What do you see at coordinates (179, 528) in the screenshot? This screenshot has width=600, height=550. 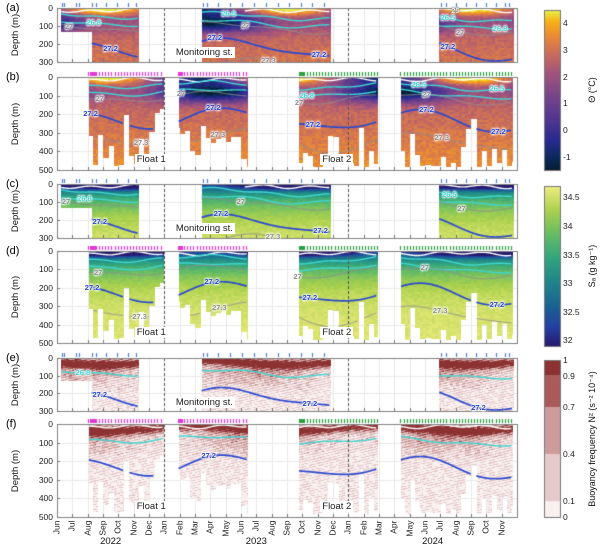 I see `month-label: Feb` at bounding box center [179, 528].